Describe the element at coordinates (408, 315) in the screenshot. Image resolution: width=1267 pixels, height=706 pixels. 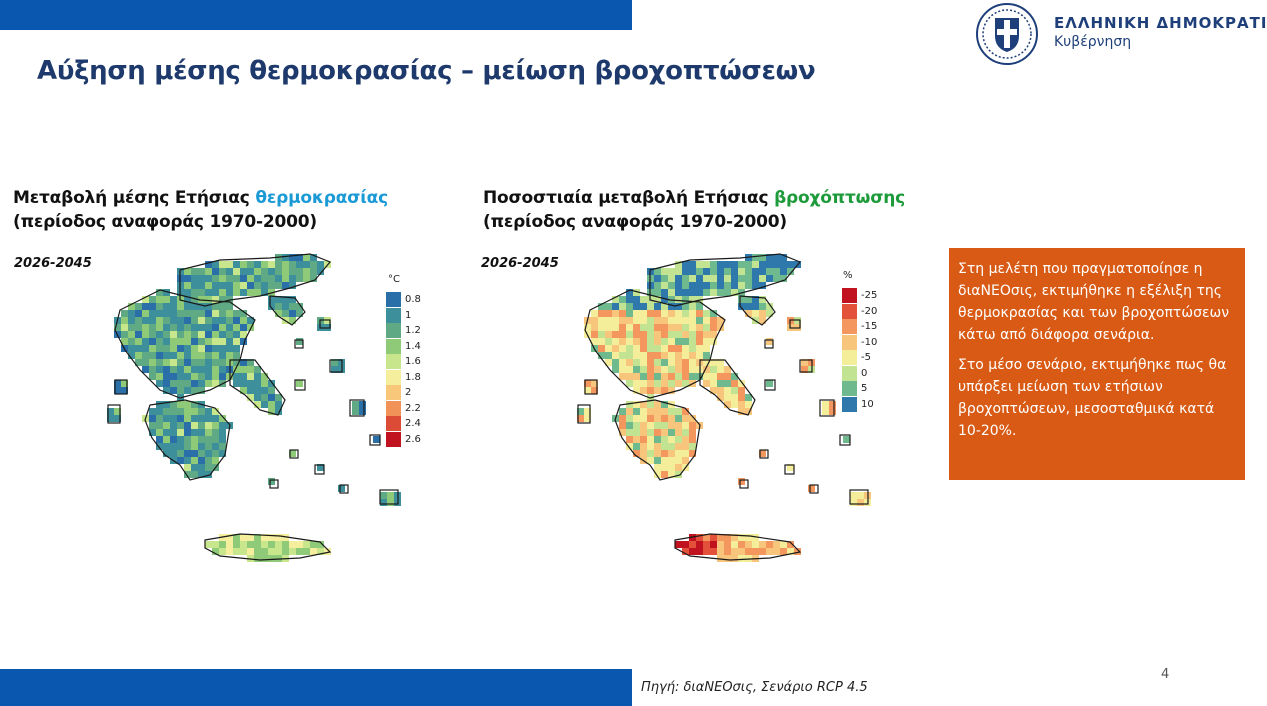
I see `legend-label: 1` at that location.